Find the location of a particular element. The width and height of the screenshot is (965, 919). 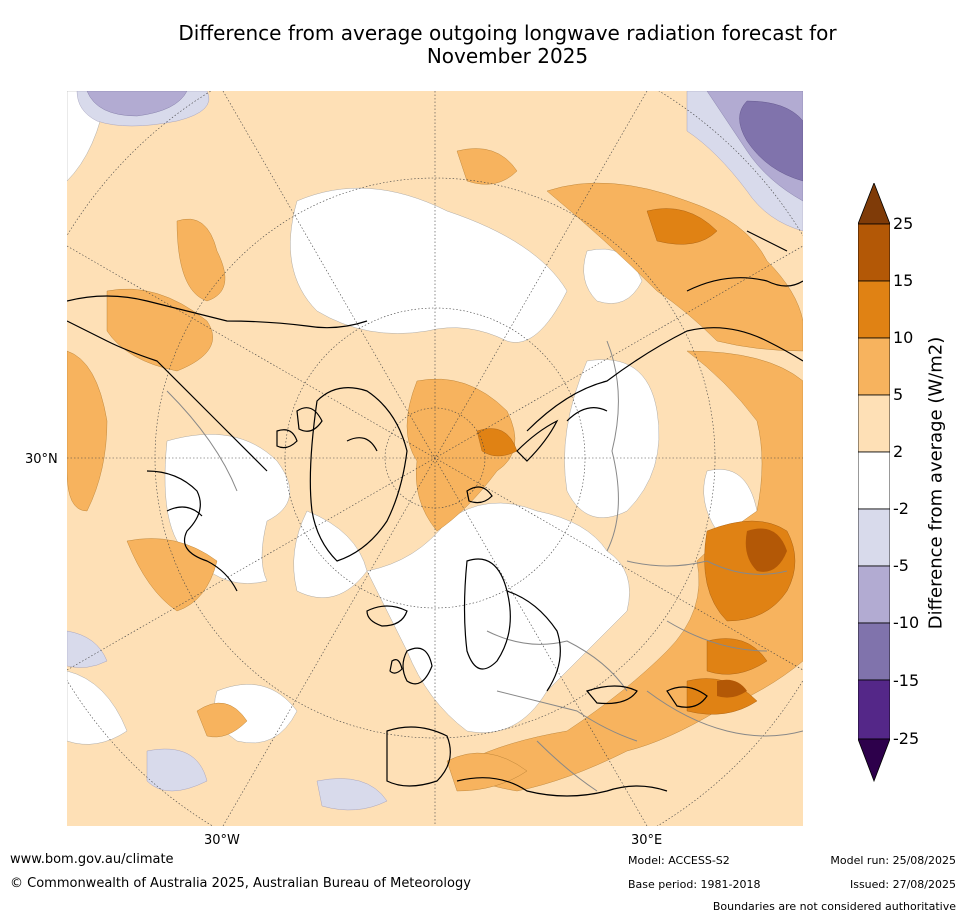

colorbar-tick: 15 is located at coordinates (903, 280).